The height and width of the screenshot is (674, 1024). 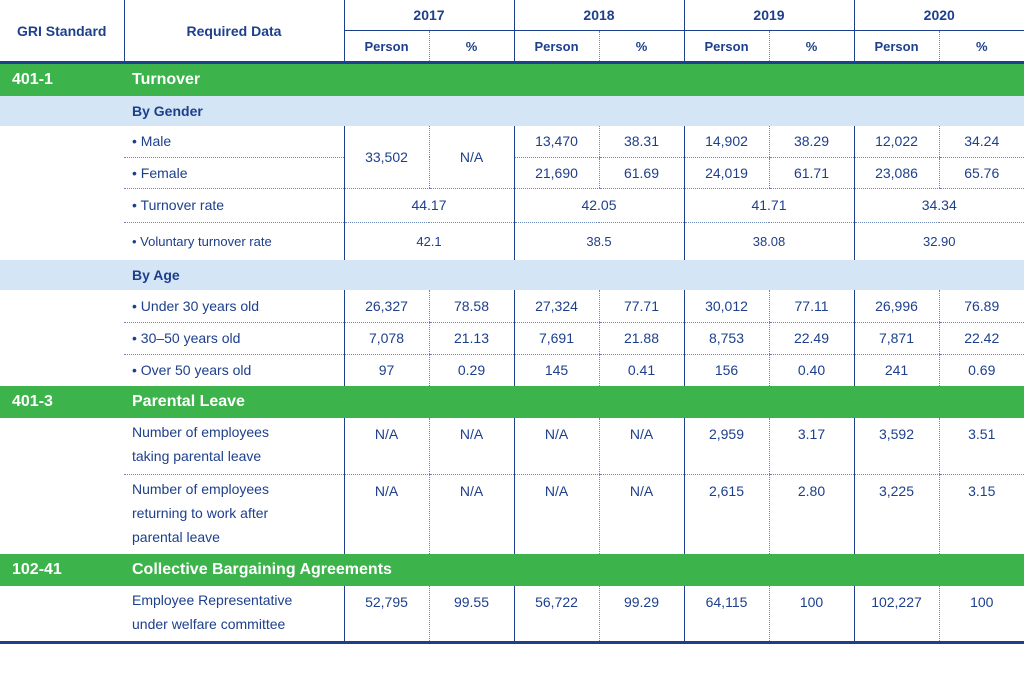 I want to click on row-label: • 30–50 years old, so click(x=234, y=338).